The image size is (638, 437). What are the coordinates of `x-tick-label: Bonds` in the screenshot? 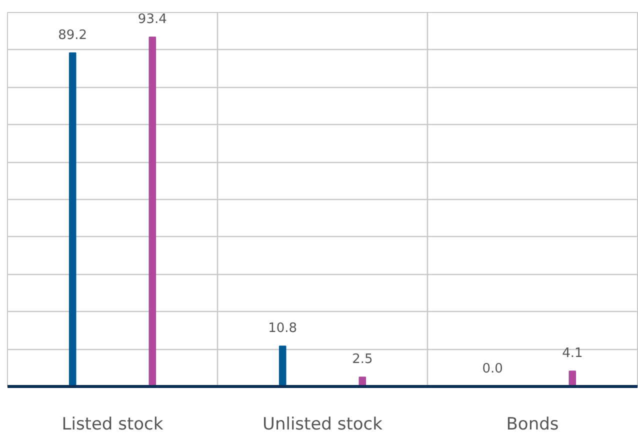 It's located at (532, 424).